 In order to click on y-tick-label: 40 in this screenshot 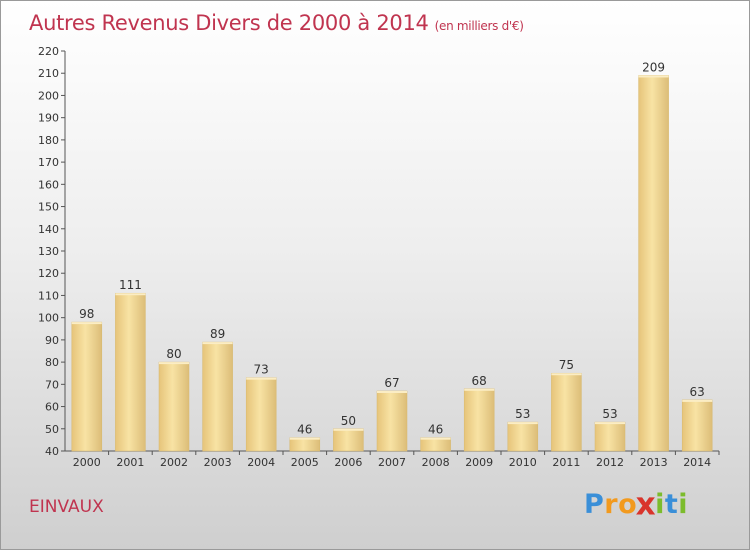, I will do `click(52, 451)`.